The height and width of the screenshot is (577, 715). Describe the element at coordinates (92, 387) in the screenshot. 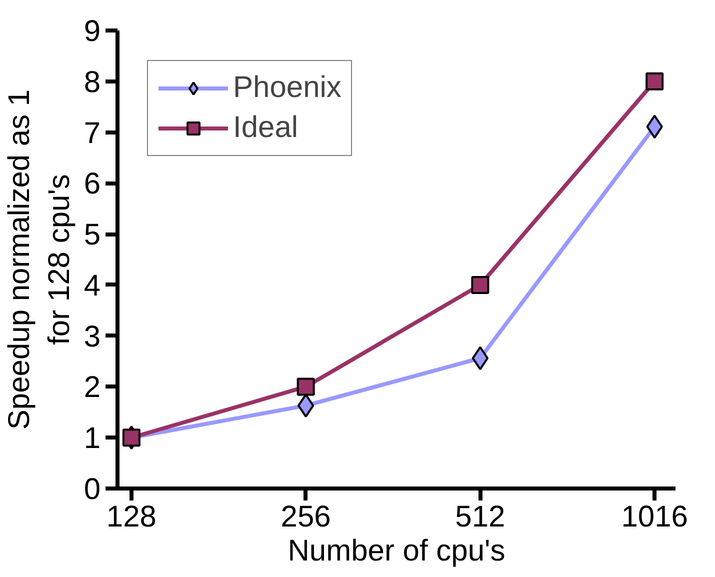

I see `y-tick-label: 2` at that location.